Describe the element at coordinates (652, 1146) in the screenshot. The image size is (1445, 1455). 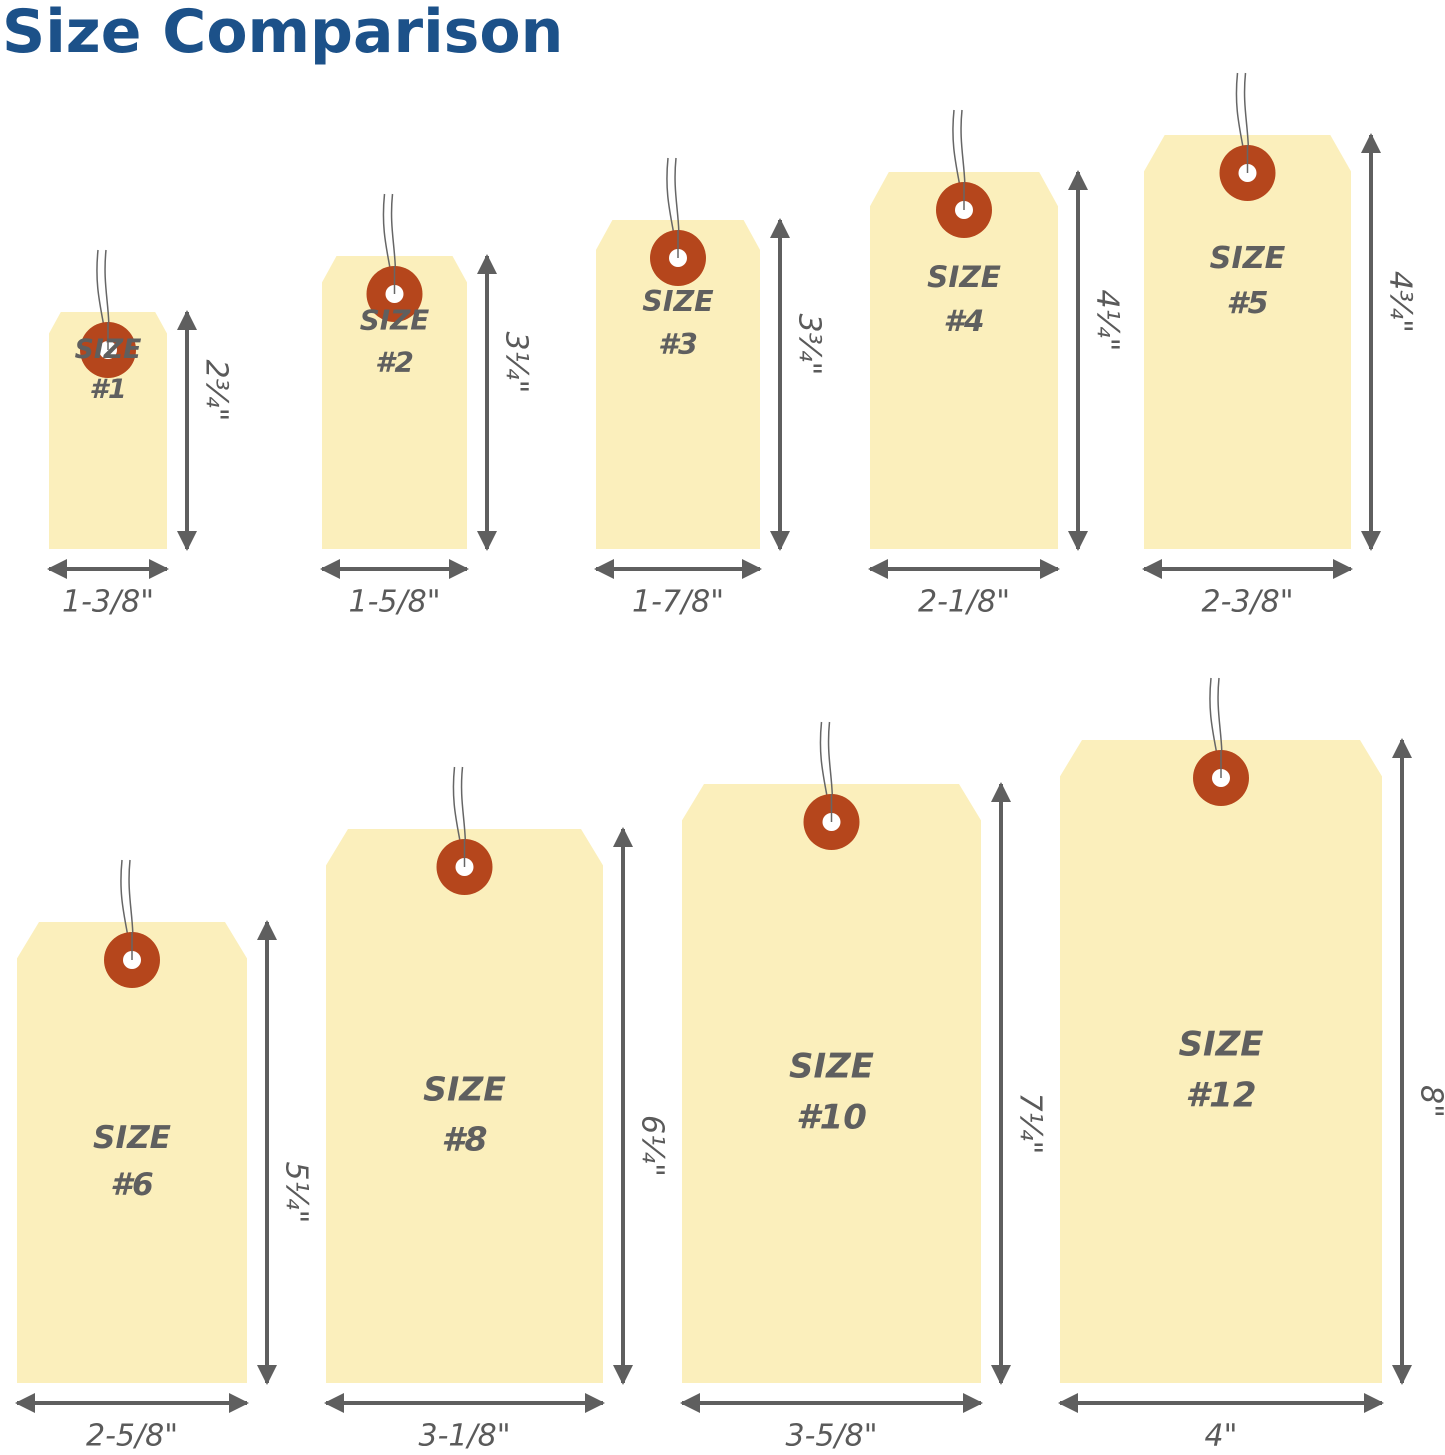
I see `height-label: 6¼"` at that location.